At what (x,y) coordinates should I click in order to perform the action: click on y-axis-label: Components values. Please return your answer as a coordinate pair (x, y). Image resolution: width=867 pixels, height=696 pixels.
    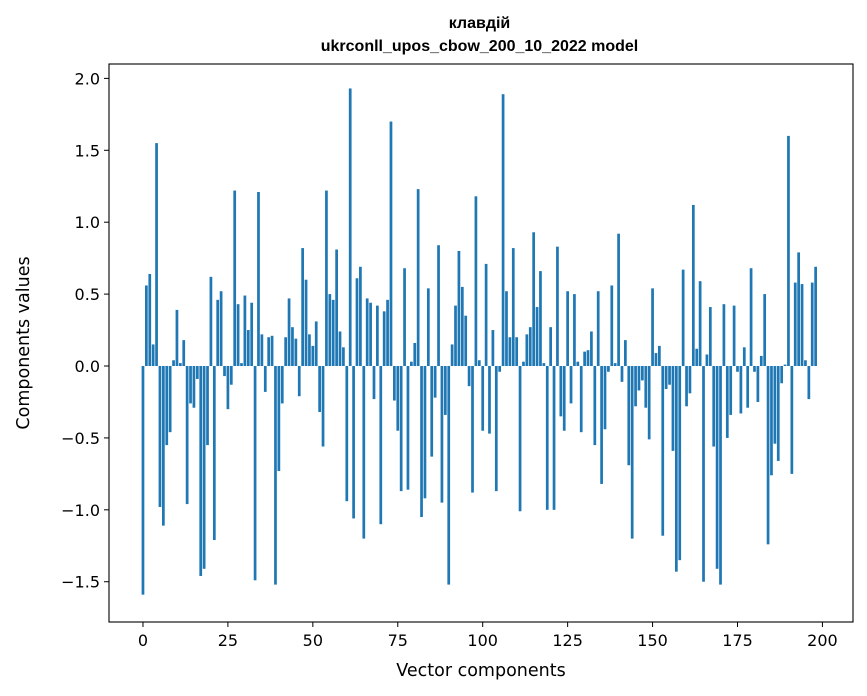
    Looking at the image, I should click on (24, 342).